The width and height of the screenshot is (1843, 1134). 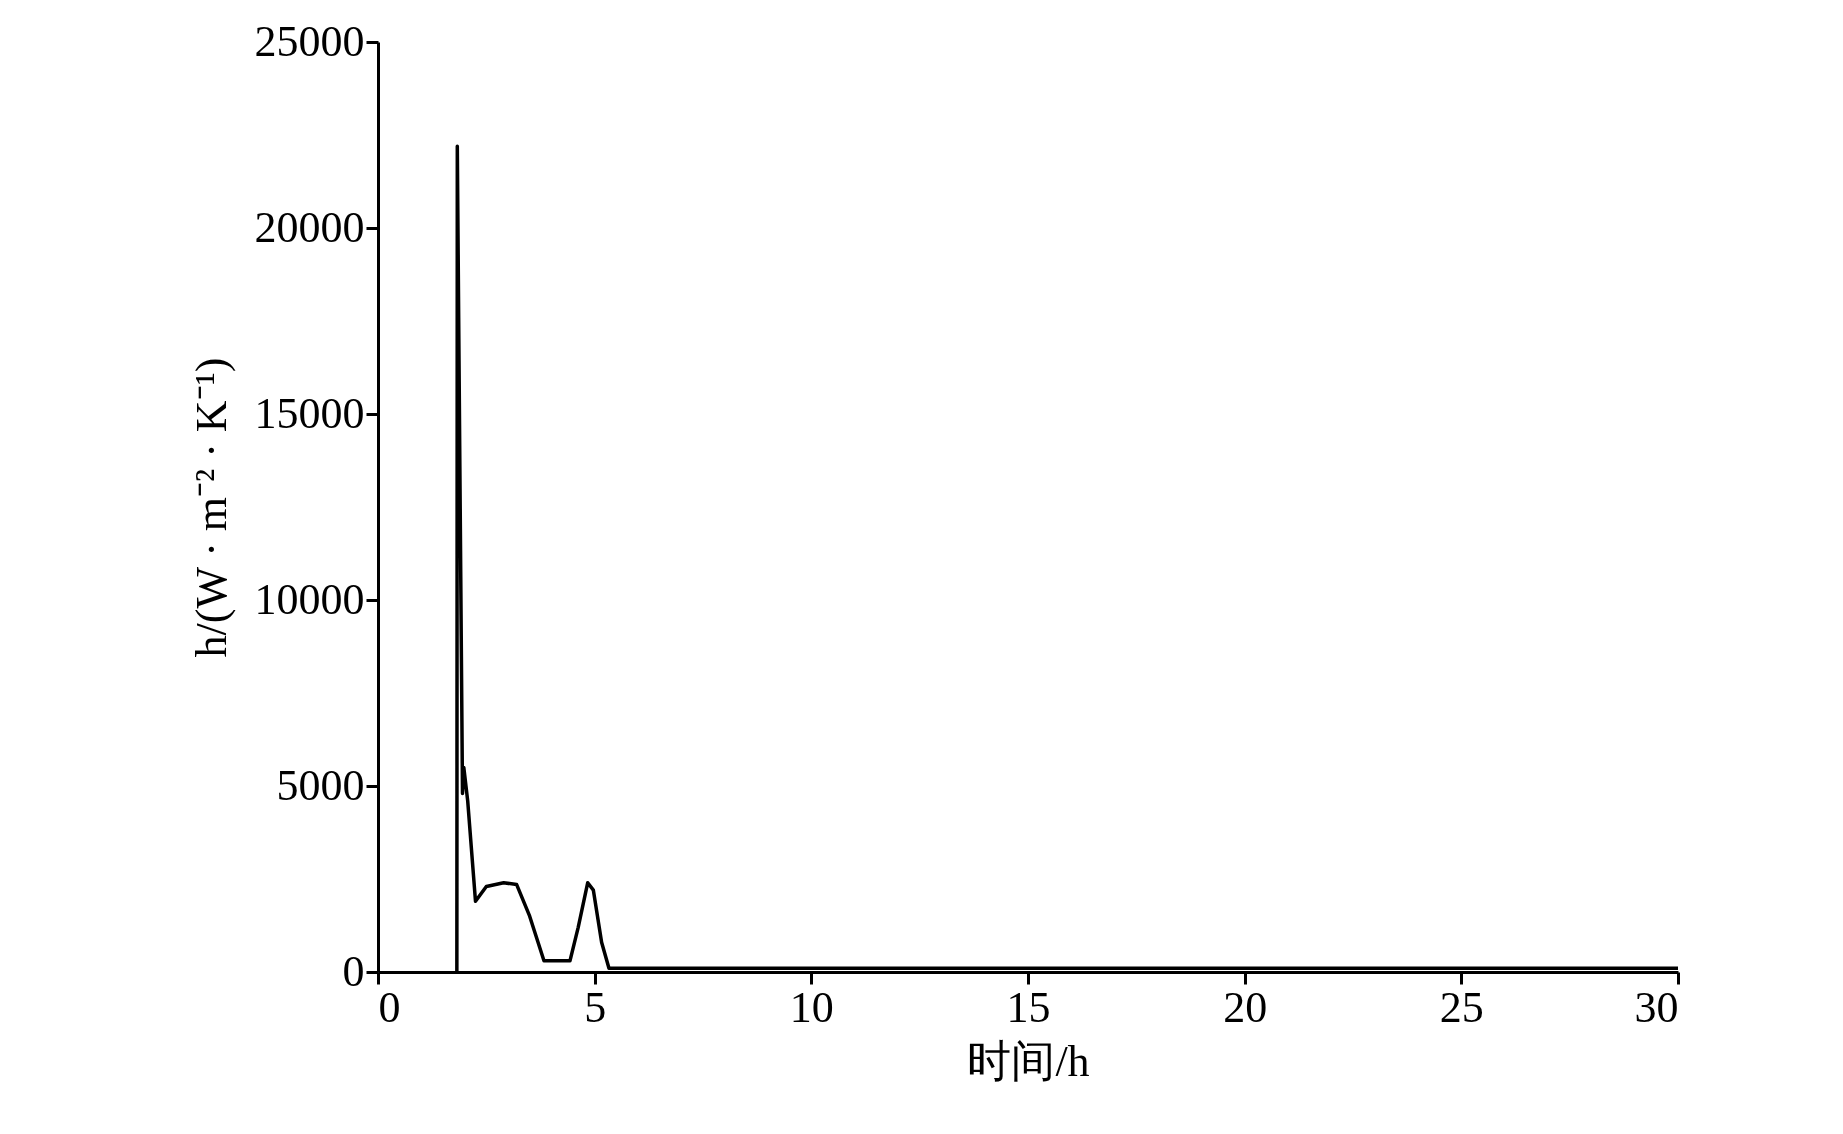 What do you see at coordinates (811, 1007) in the screenshot?
I see `x-tick-label: 10` at bounding box center [811, 1007].